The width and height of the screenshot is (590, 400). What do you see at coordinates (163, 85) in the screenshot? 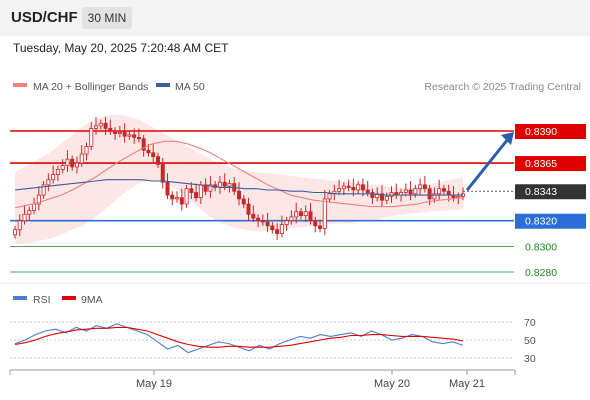
I see `ma50-legend-swatch` at bounding box center [163, 85].